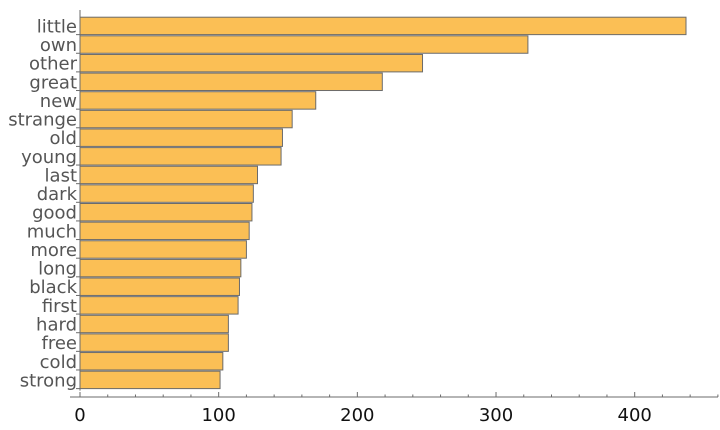 This screenshot has width=720, height=430. I want to click on x-tick-label-300: 300, so click(496, 415).